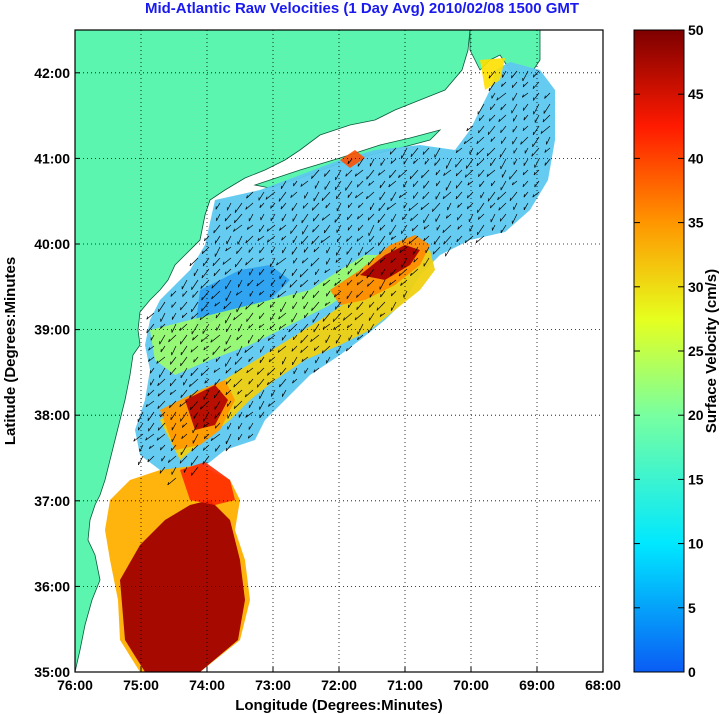 The height and width of the screenshot is (714, 724). Describe the element at coordinates (52, 586) in the screenshot. I see `y-tick-label: 36:00` at that location.